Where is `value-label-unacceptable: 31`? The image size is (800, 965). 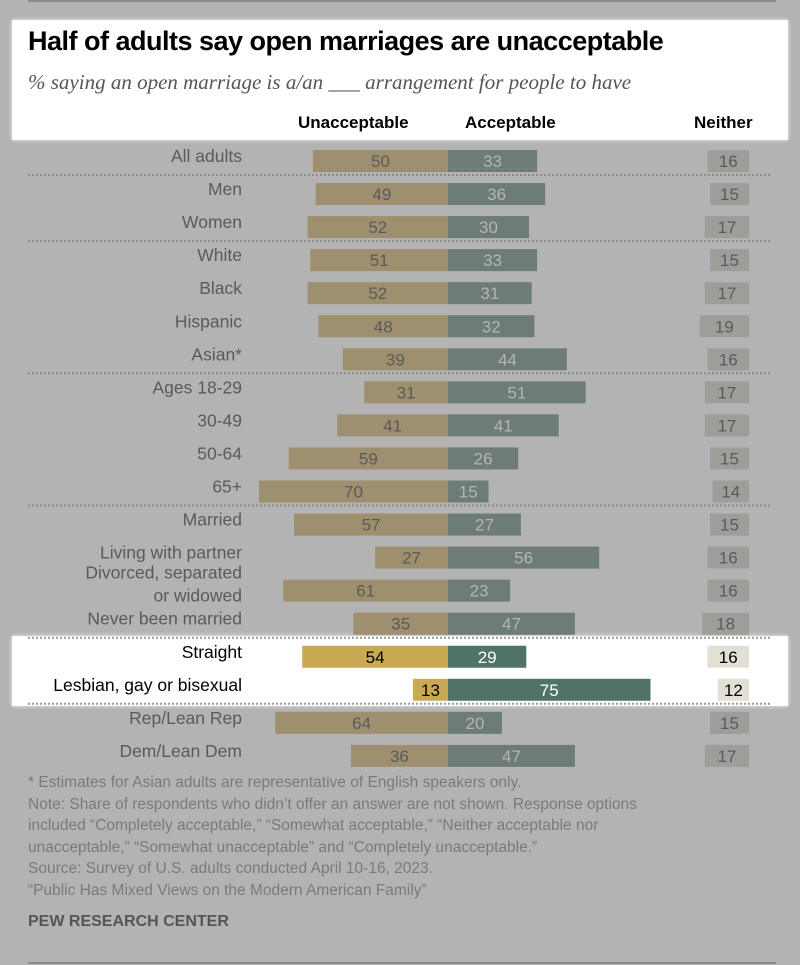
value-label-unacceptable: 31 is located at coordinates (406, 392).